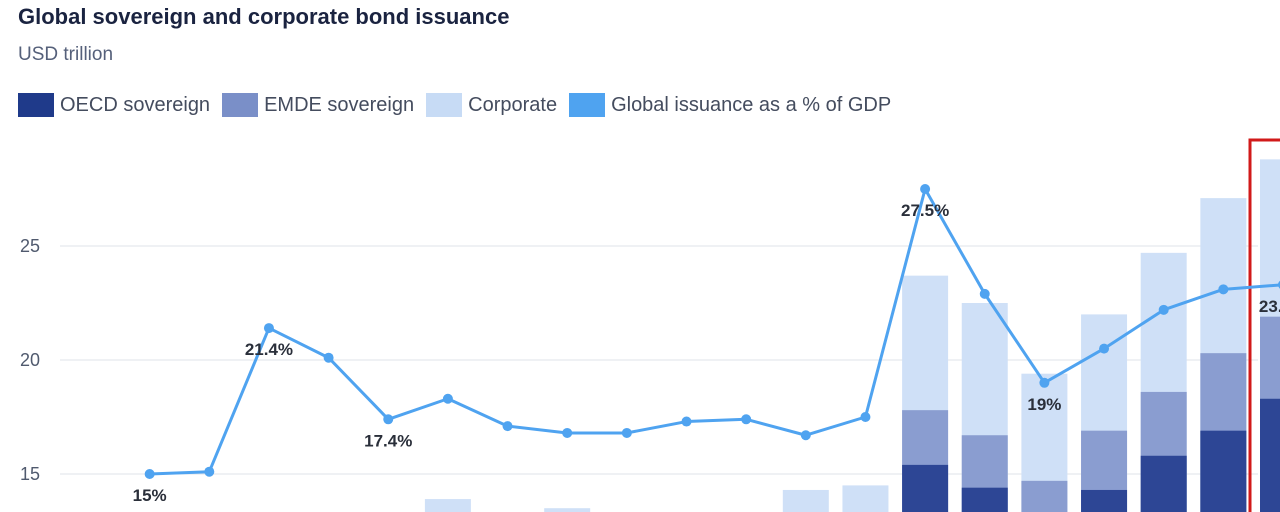 This screenshot has height=512, width=1280. What do you see at coordinates (30, 246) in the screenshot?
I see `y-tick-label: 25` at bounding box center [30, 246].